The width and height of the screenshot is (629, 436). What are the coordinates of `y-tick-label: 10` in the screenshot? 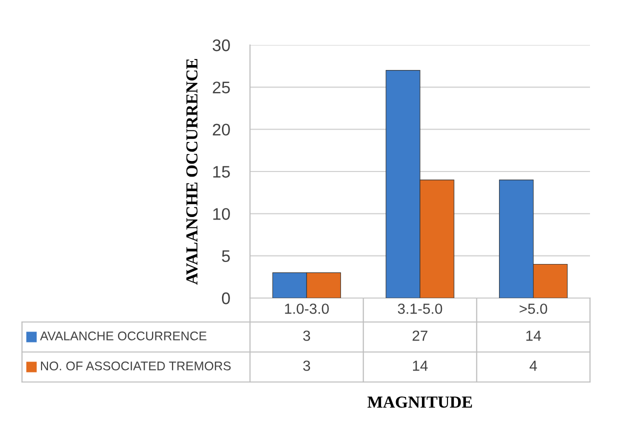 It's located at (221, 214).